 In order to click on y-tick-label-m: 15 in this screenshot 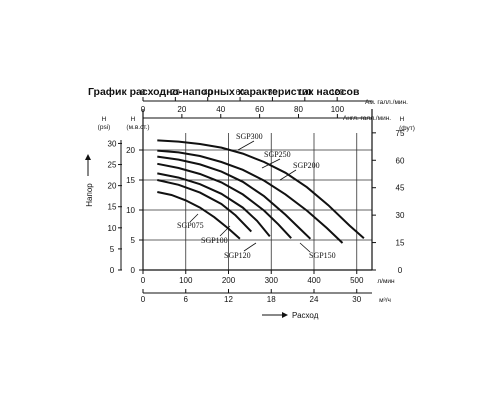, I will do `click(130, 180)`.